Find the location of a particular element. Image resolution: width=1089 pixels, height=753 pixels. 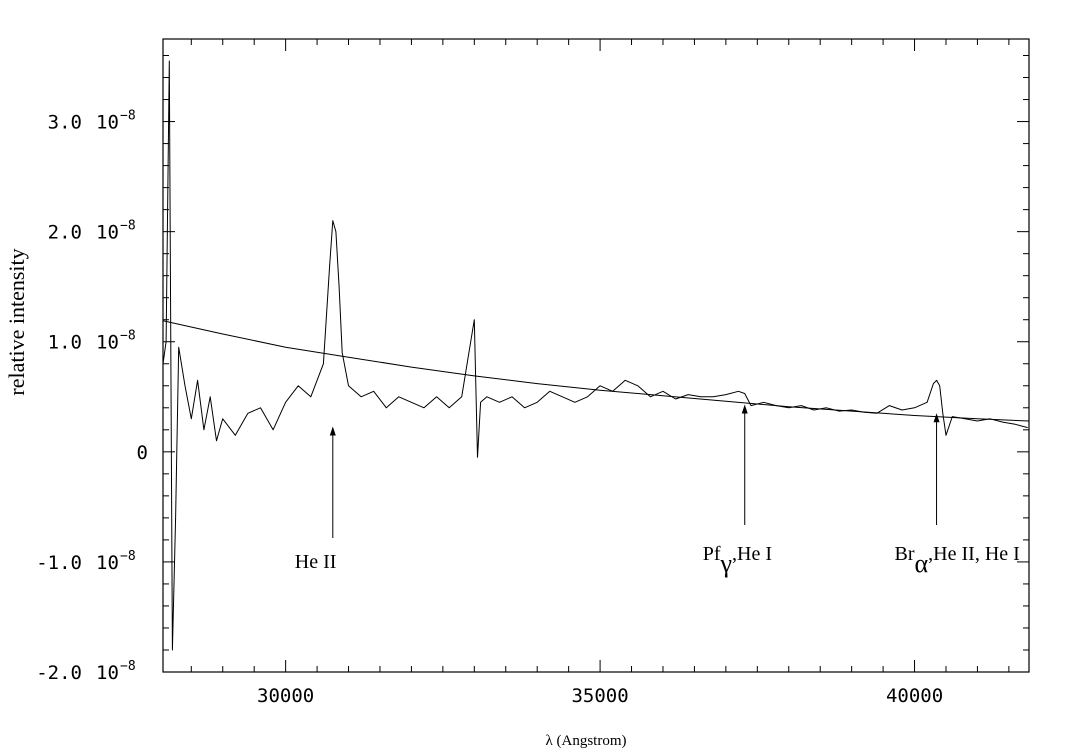

x-tick-labels: 30000 35000 40000 is located at coordinates (600, 696).